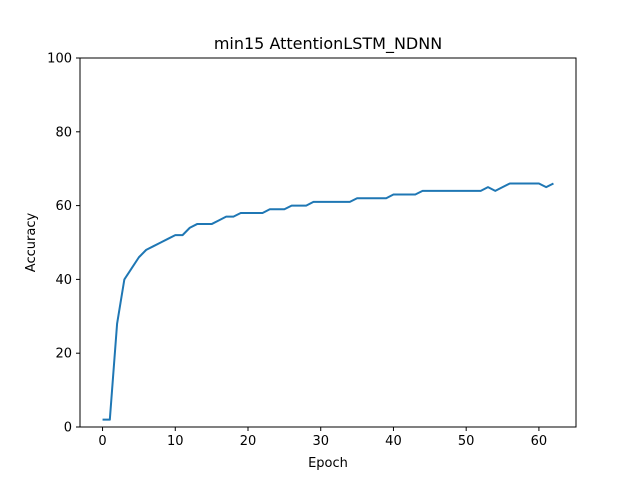 Image resolution: width=640 pixels, height=485 pixels. I want to click on y-tick-label: 100, so click(59, 59).